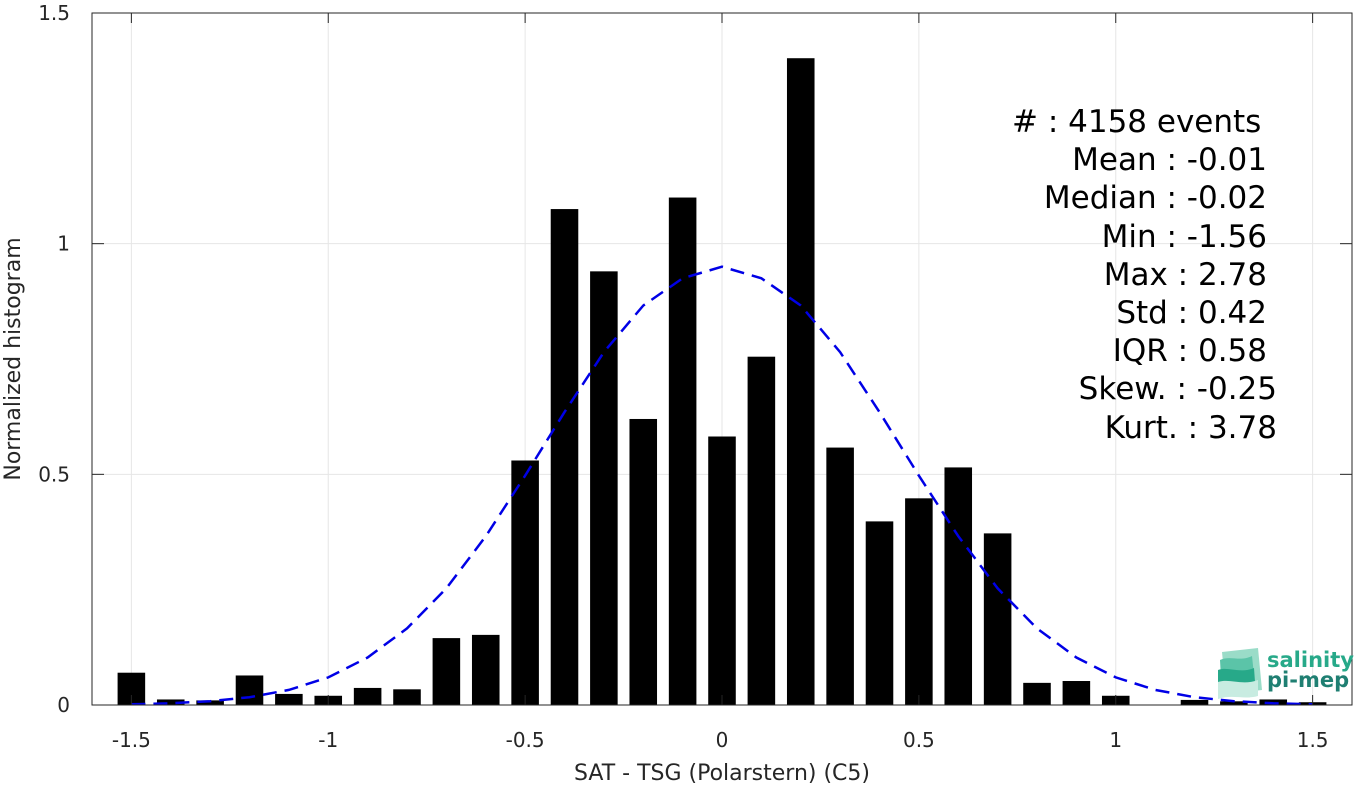 This screenshot has width=1367, height=785. Describe the element at coordinates (1308, 680) in the screenshot. I see `logo-text-pimep: pi-mep` at that location.